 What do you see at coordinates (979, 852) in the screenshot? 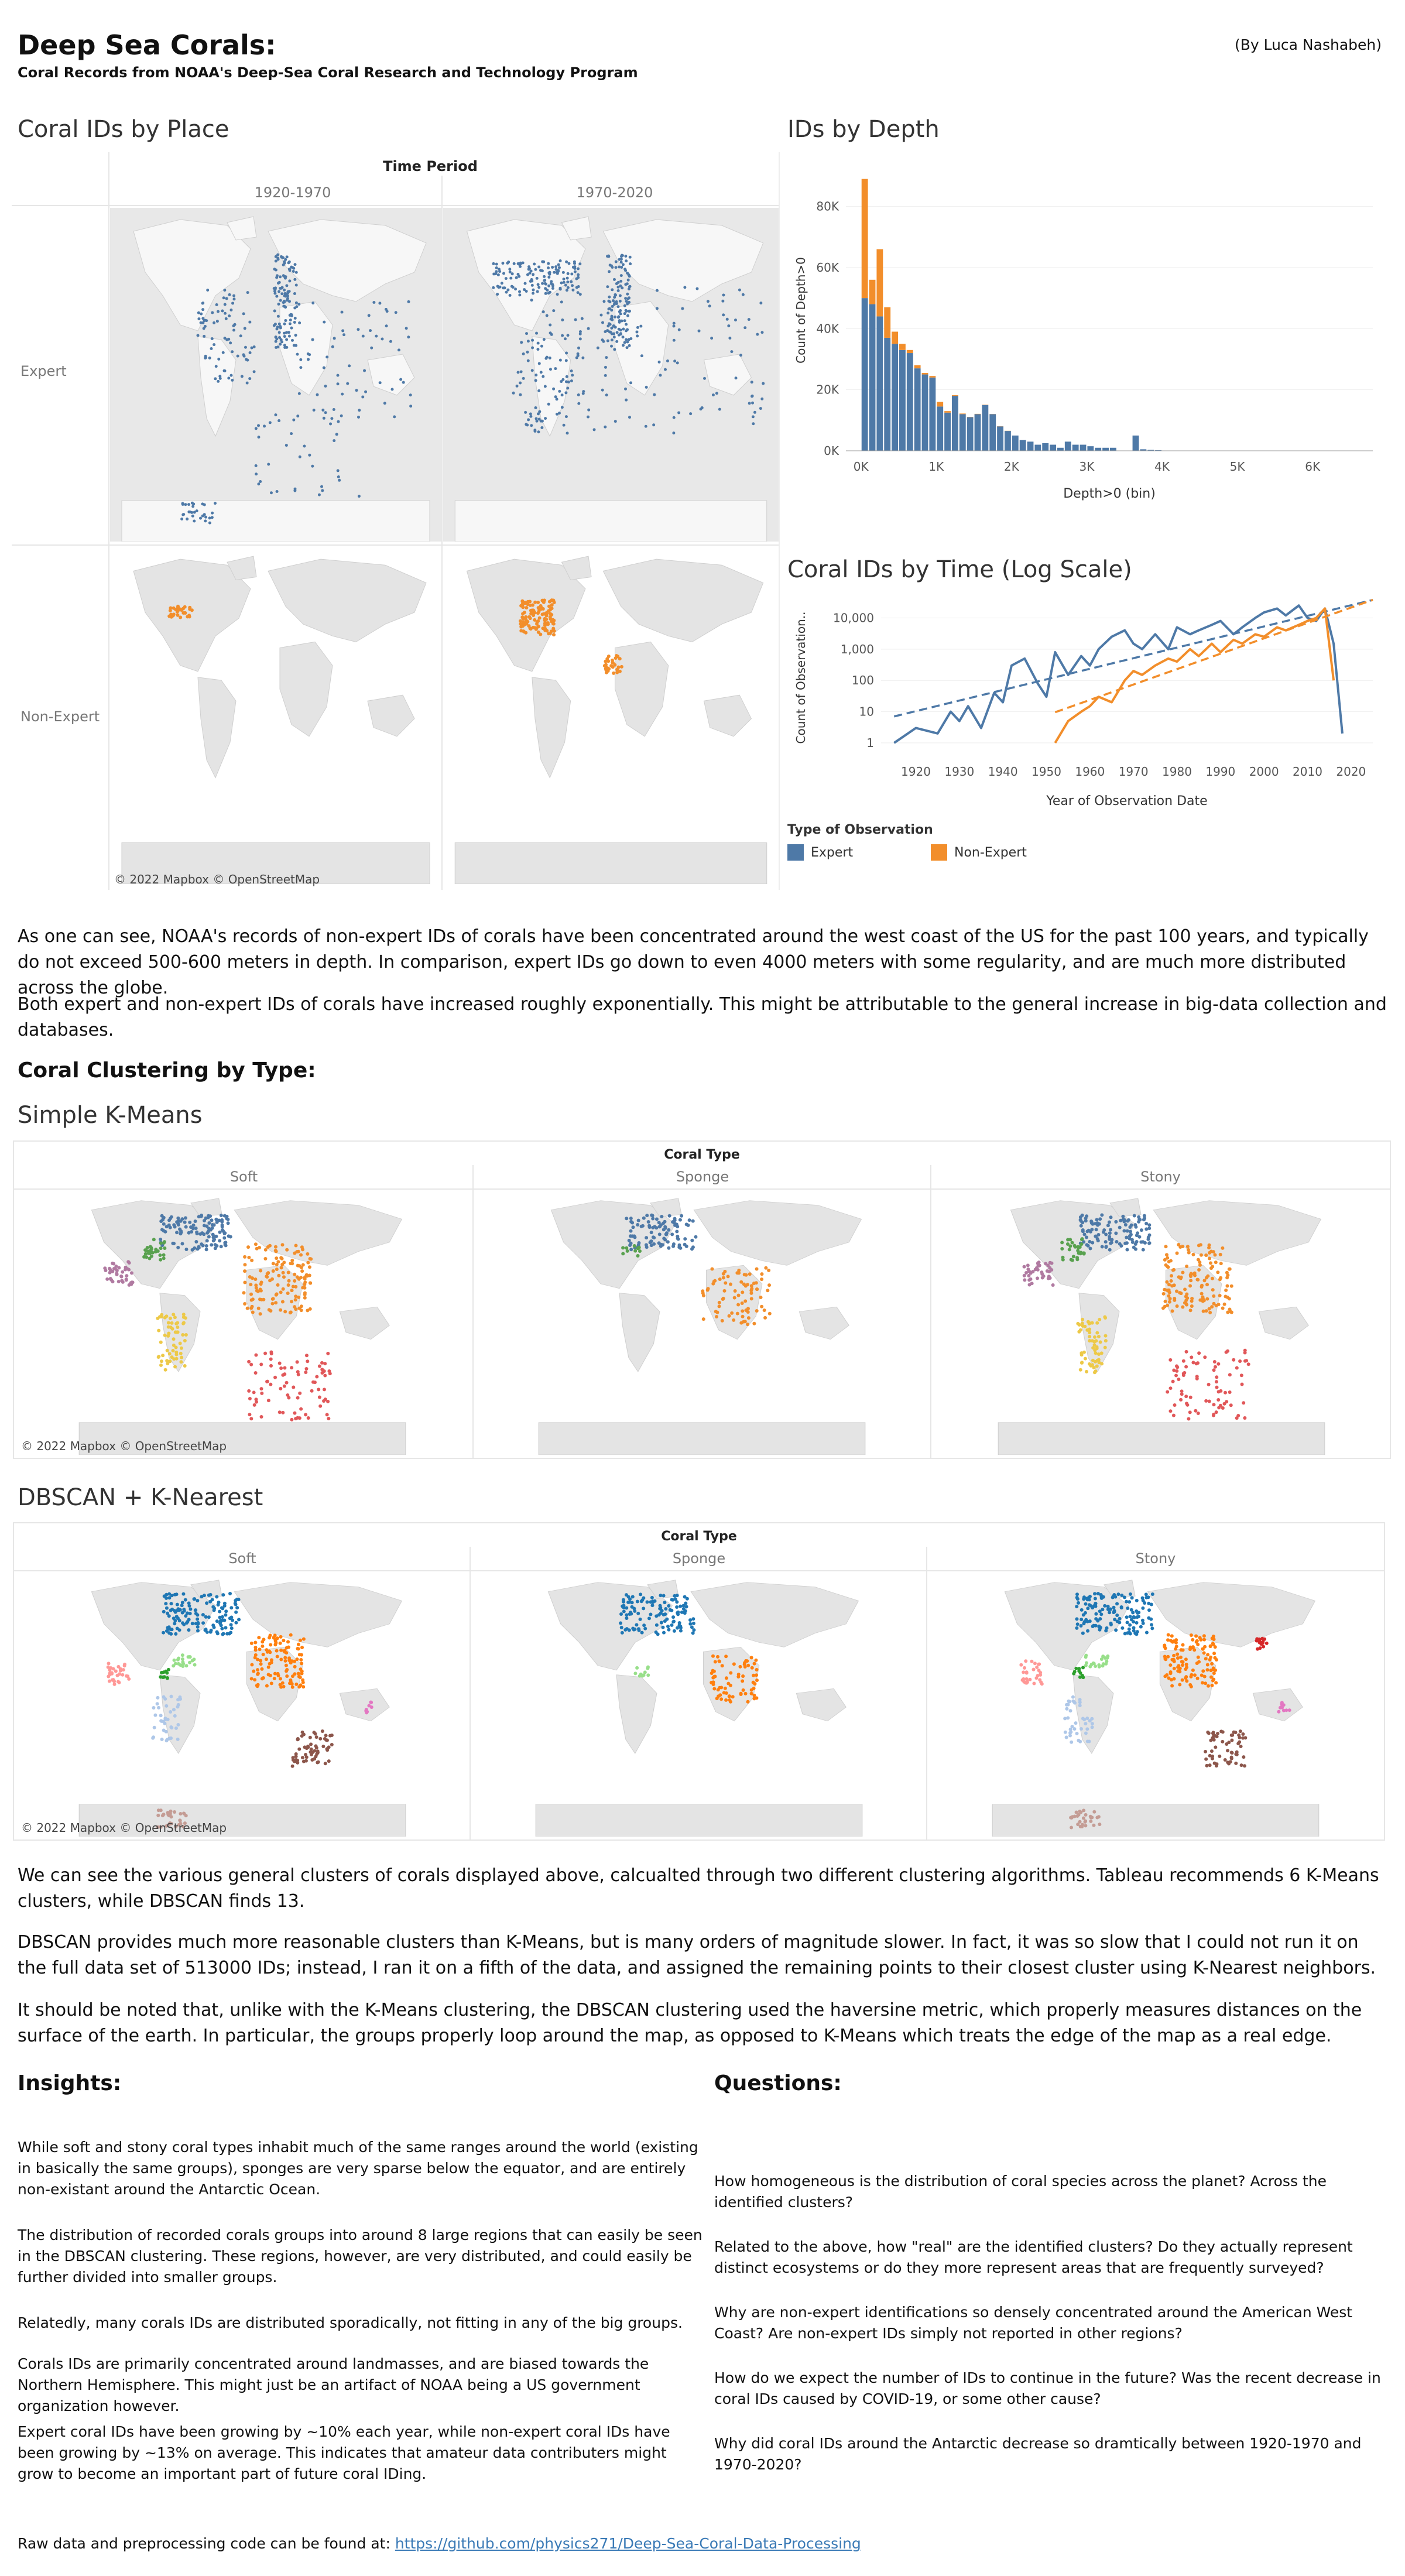
I see `legend-non-expert: Non-Expert` at bounding box center [979, 852].